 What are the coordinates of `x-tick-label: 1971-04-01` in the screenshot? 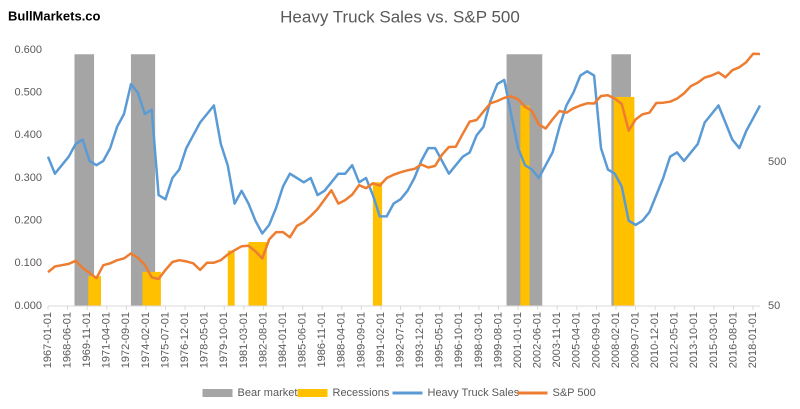 It's located at (107, 340).